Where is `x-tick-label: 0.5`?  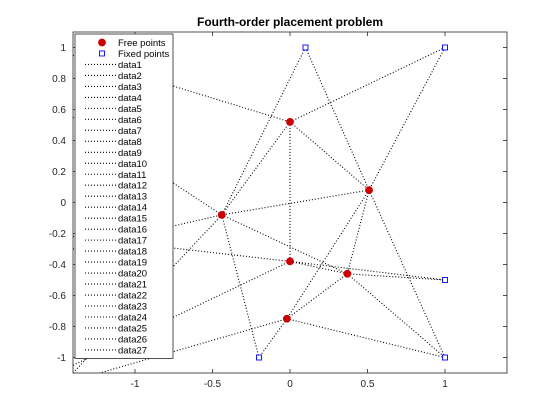 x-tick-label: 0.5 is located at coordinates (368, 384).